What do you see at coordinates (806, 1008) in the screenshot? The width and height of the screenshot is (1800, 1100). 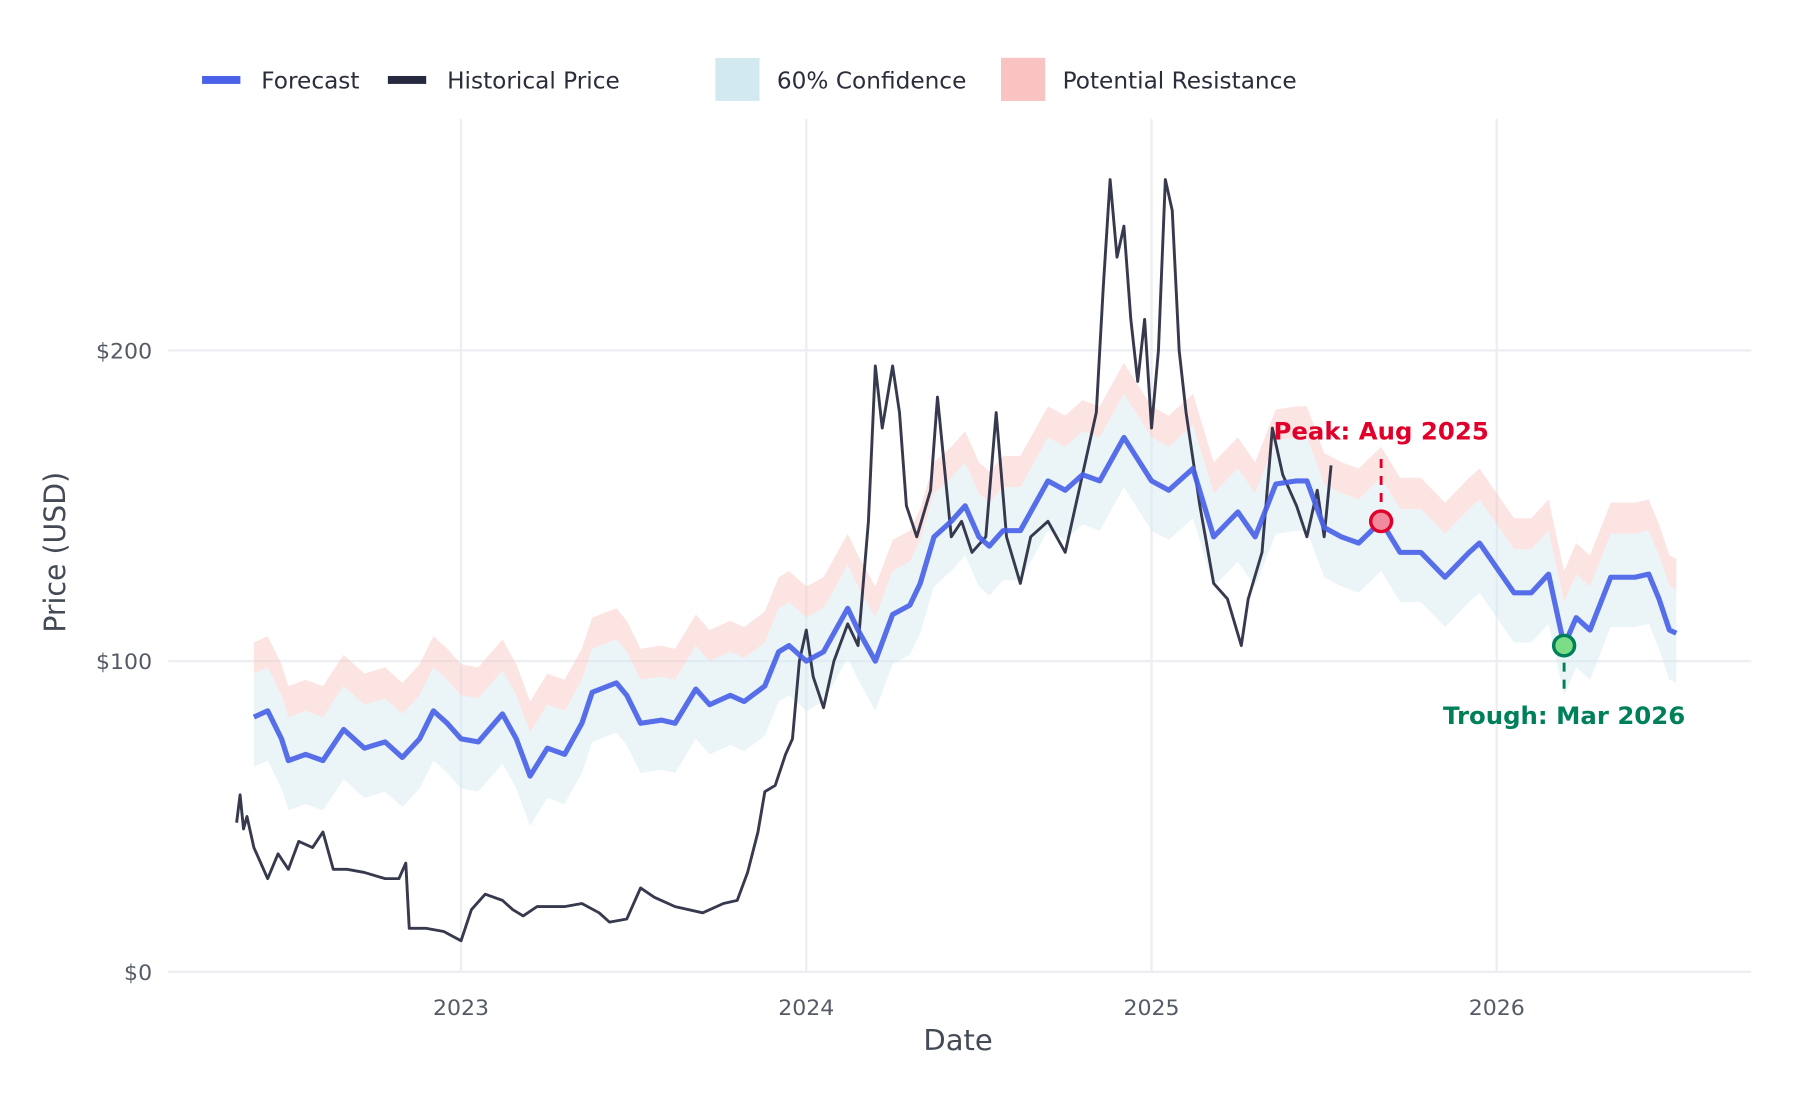 I see `x-tick-label: 2024` at bounding box center [806, 1008].